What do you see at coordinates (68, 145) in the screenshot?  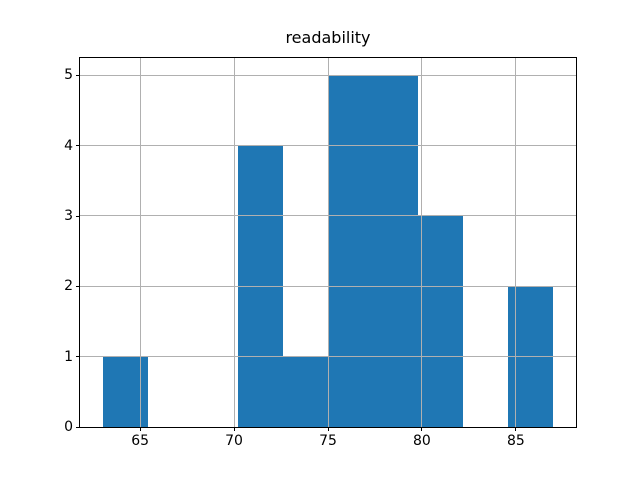 I see `y-tick-label: 4` at bounding box center [68, 145].